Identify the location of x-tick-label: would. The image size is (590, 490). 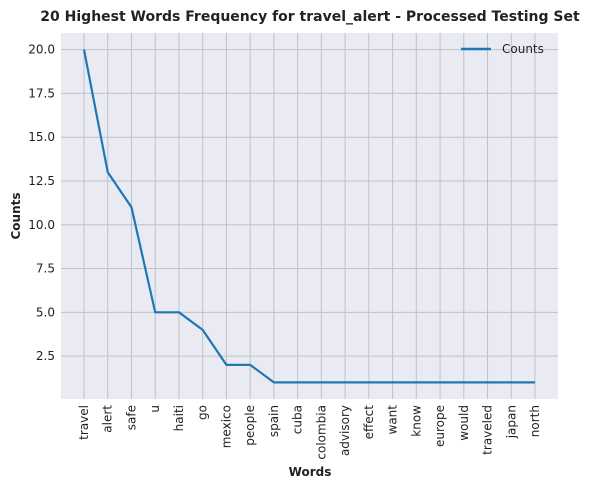
(464, 423).